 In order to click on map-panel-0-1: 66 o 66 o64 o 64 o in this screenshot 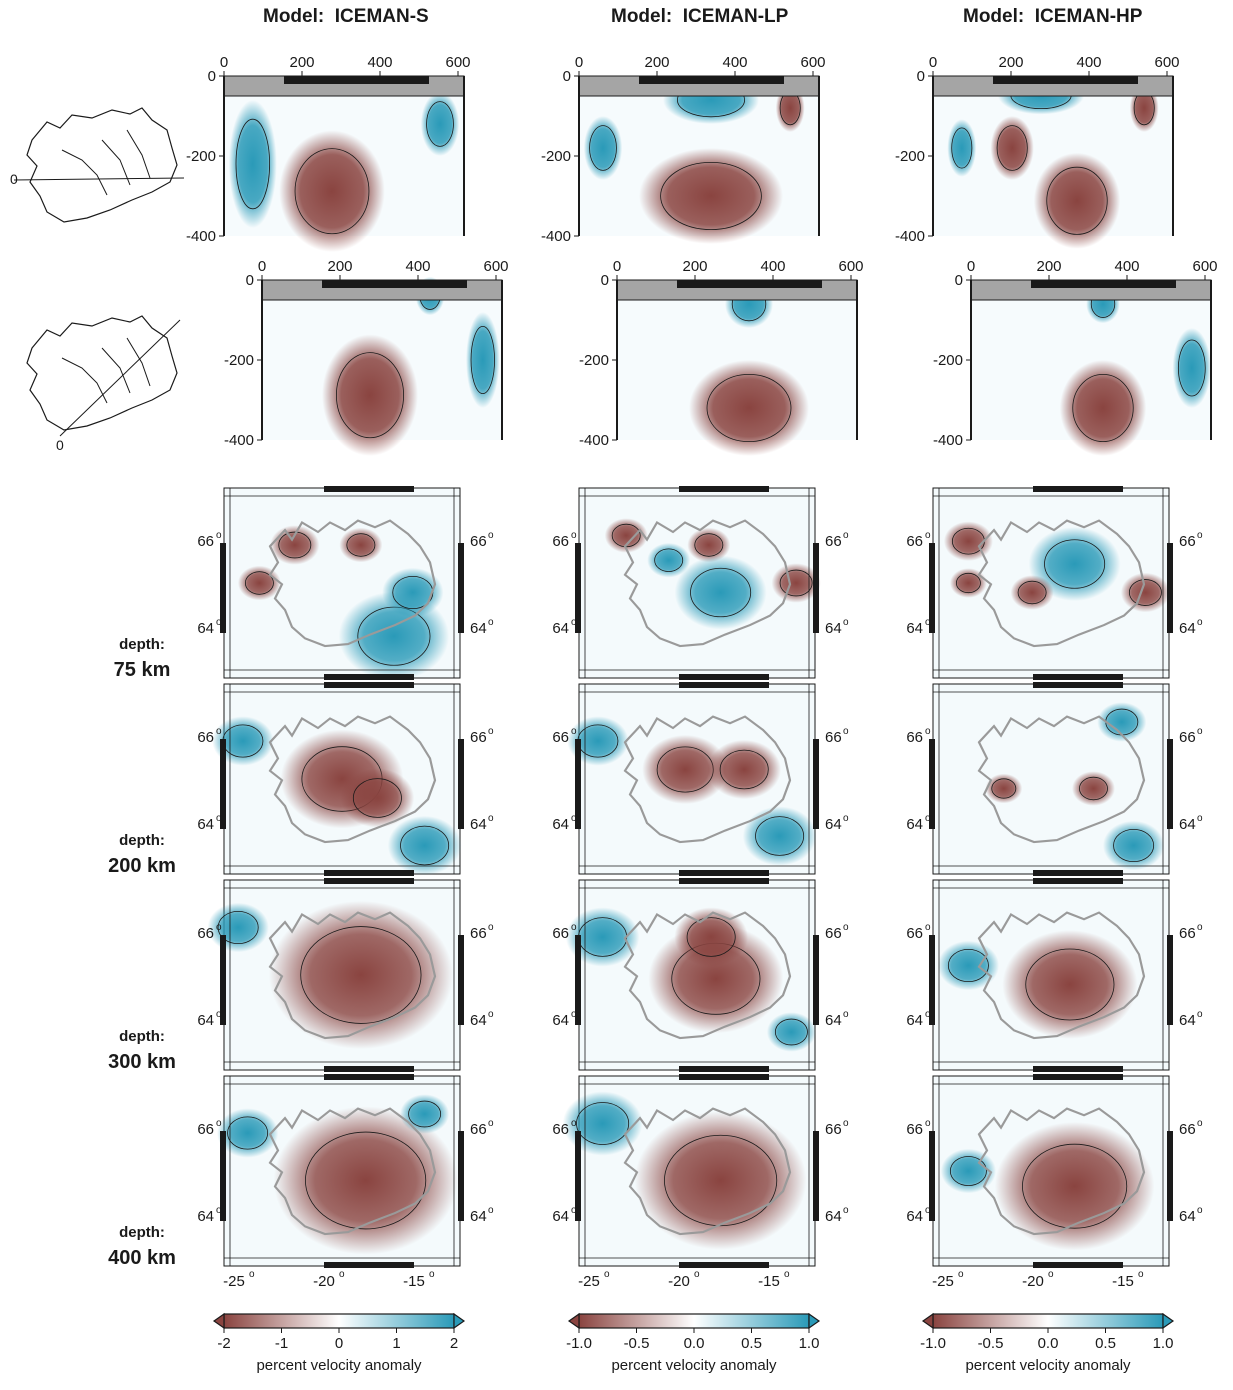, I will do `click(345, 779)`.